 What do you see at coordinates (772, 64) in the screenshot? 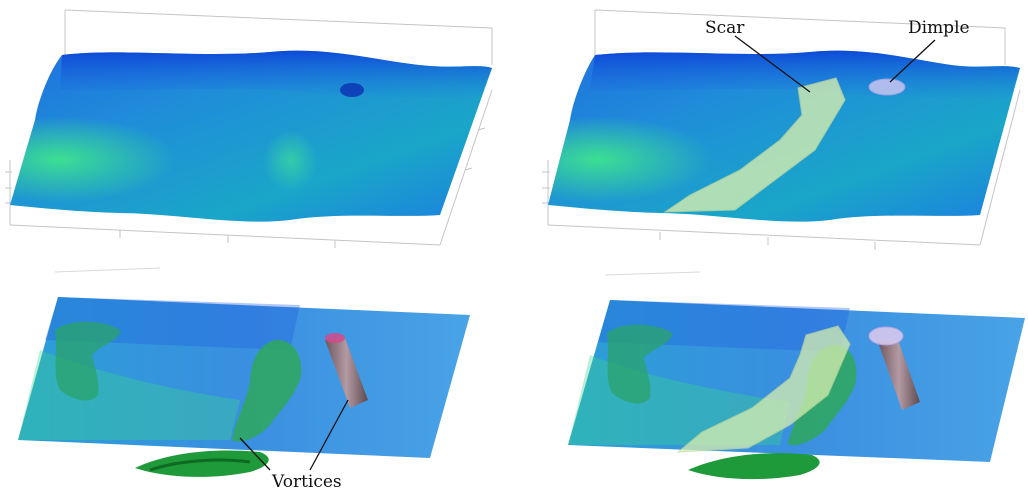
I see `scar-leader` at bounding box center [772, 64].